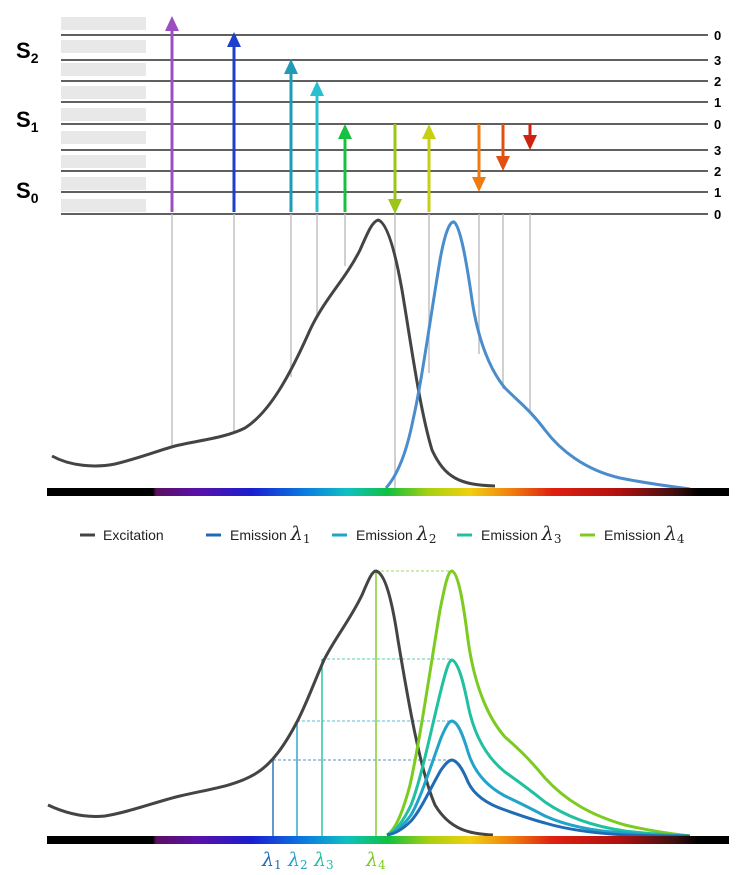 The image size is (747, 875). I want to click on lambda-1-label: λ1, so click(271, 860).